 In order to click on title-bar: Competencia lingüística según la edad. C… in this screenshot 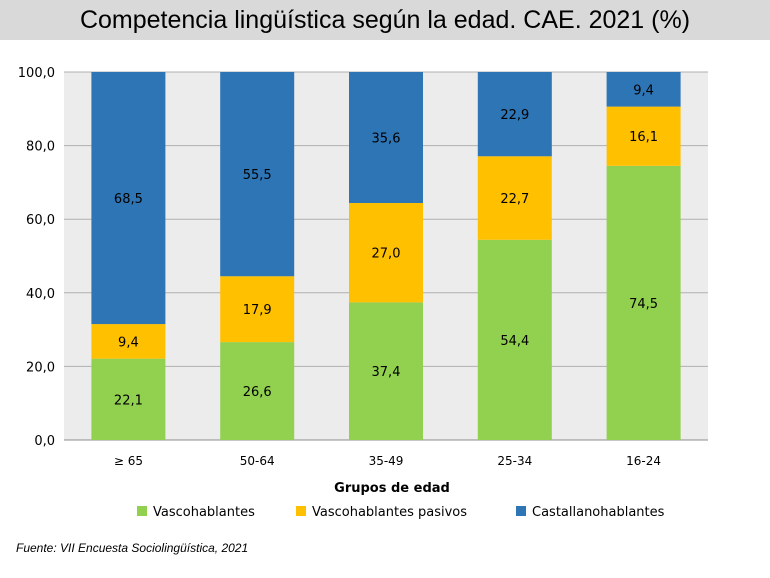, I will do `click(385, 20)`.